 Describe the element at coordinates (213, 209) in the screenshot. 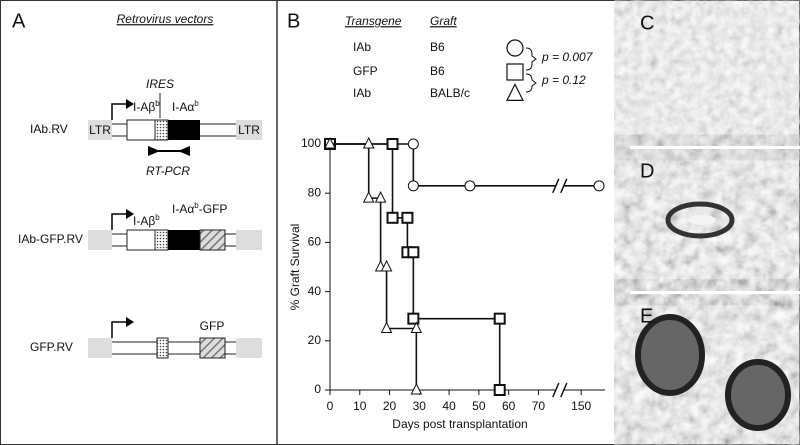

I see `gene-suffix: -GFP` at that location.